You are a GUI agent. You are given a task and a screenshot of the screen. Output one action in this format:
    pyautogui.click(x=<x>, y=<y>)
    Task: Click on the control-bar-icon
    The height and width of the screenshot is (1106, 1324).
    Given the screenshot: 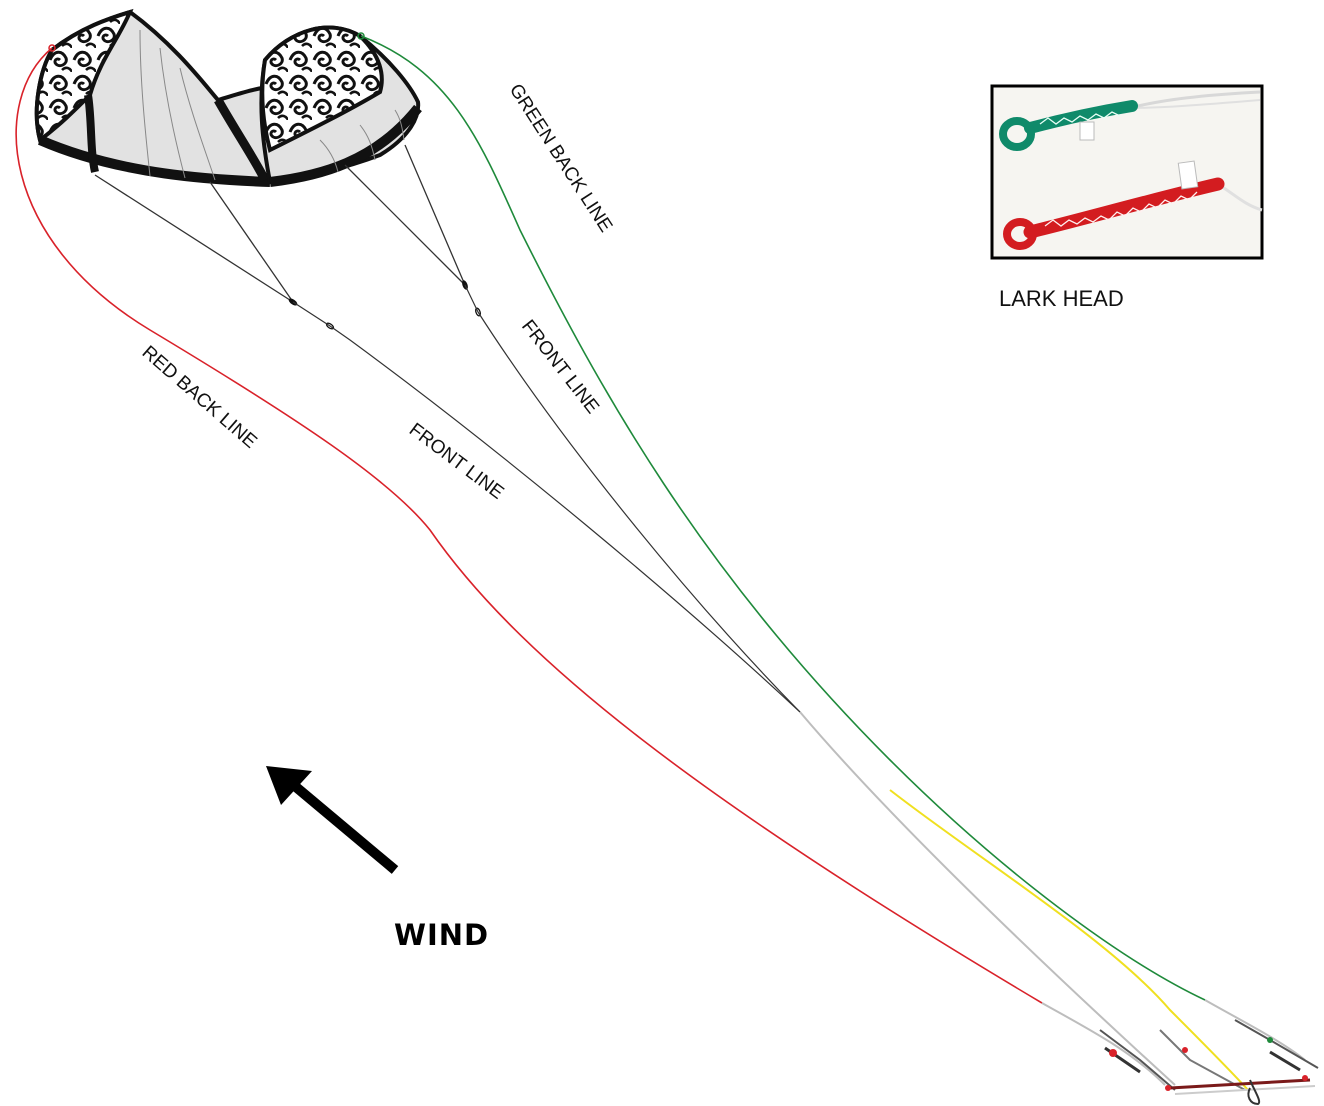 What is the action you would take?
    pyautogui.click(x=1209, y=1062)
    